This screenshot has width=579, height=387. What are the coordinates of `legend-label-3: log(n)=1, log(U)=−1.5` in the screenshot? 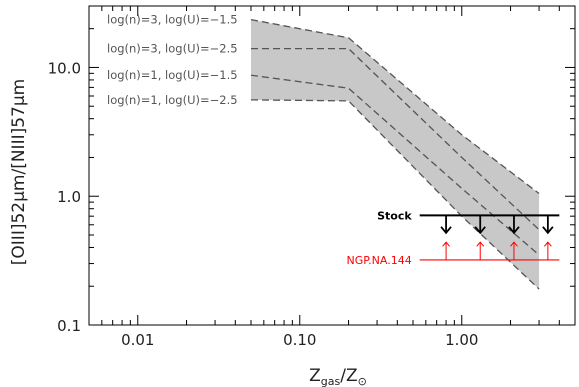 It's located at (172, 75).